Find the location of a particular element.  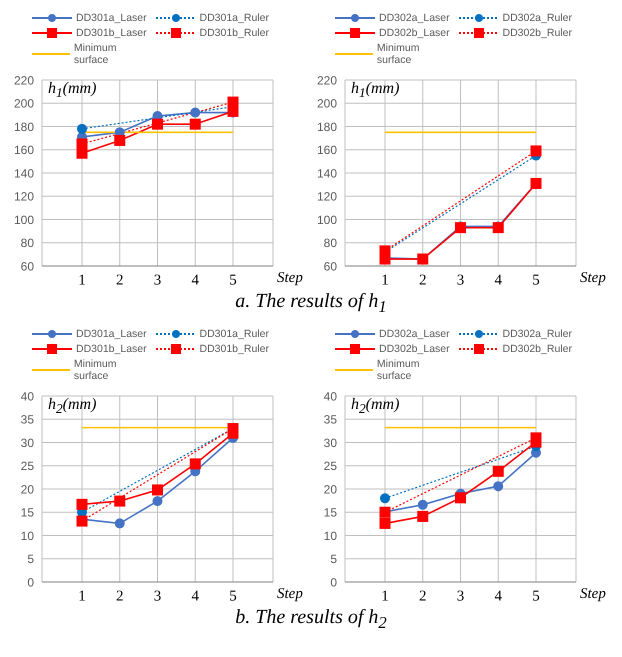

y-tick-label: 30 is located at coordinates (27, 443).